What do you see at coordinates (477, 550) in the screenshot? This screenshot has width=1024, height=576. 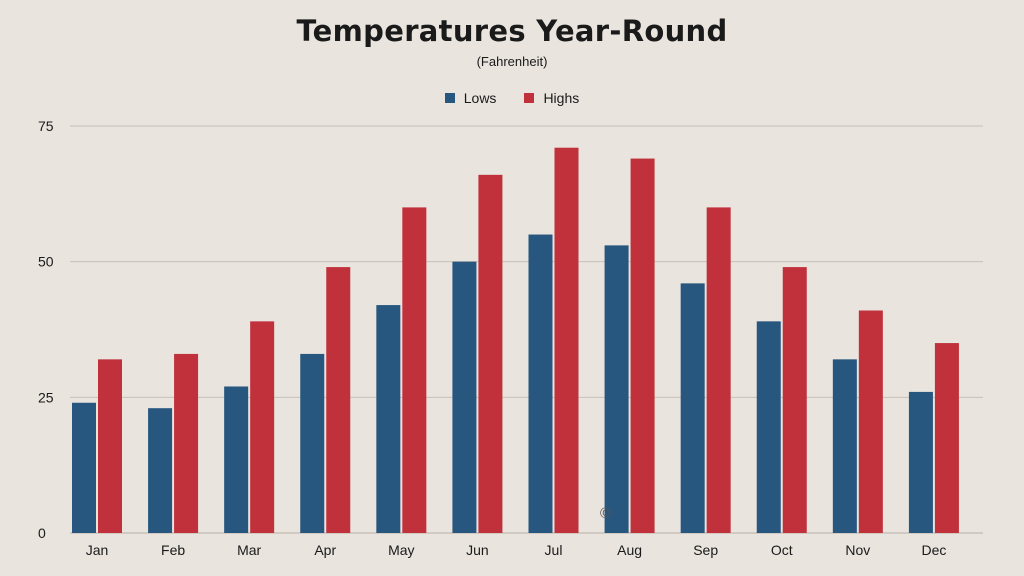 I see `x-tick-label: Jun` at bounding box center [477, 550].